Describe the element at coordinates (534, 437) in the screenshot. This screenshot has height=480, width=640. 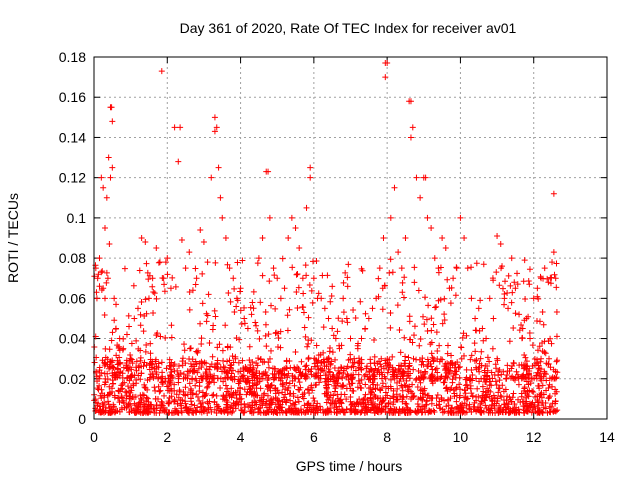
I see `x-tick-label: 12` at that location.